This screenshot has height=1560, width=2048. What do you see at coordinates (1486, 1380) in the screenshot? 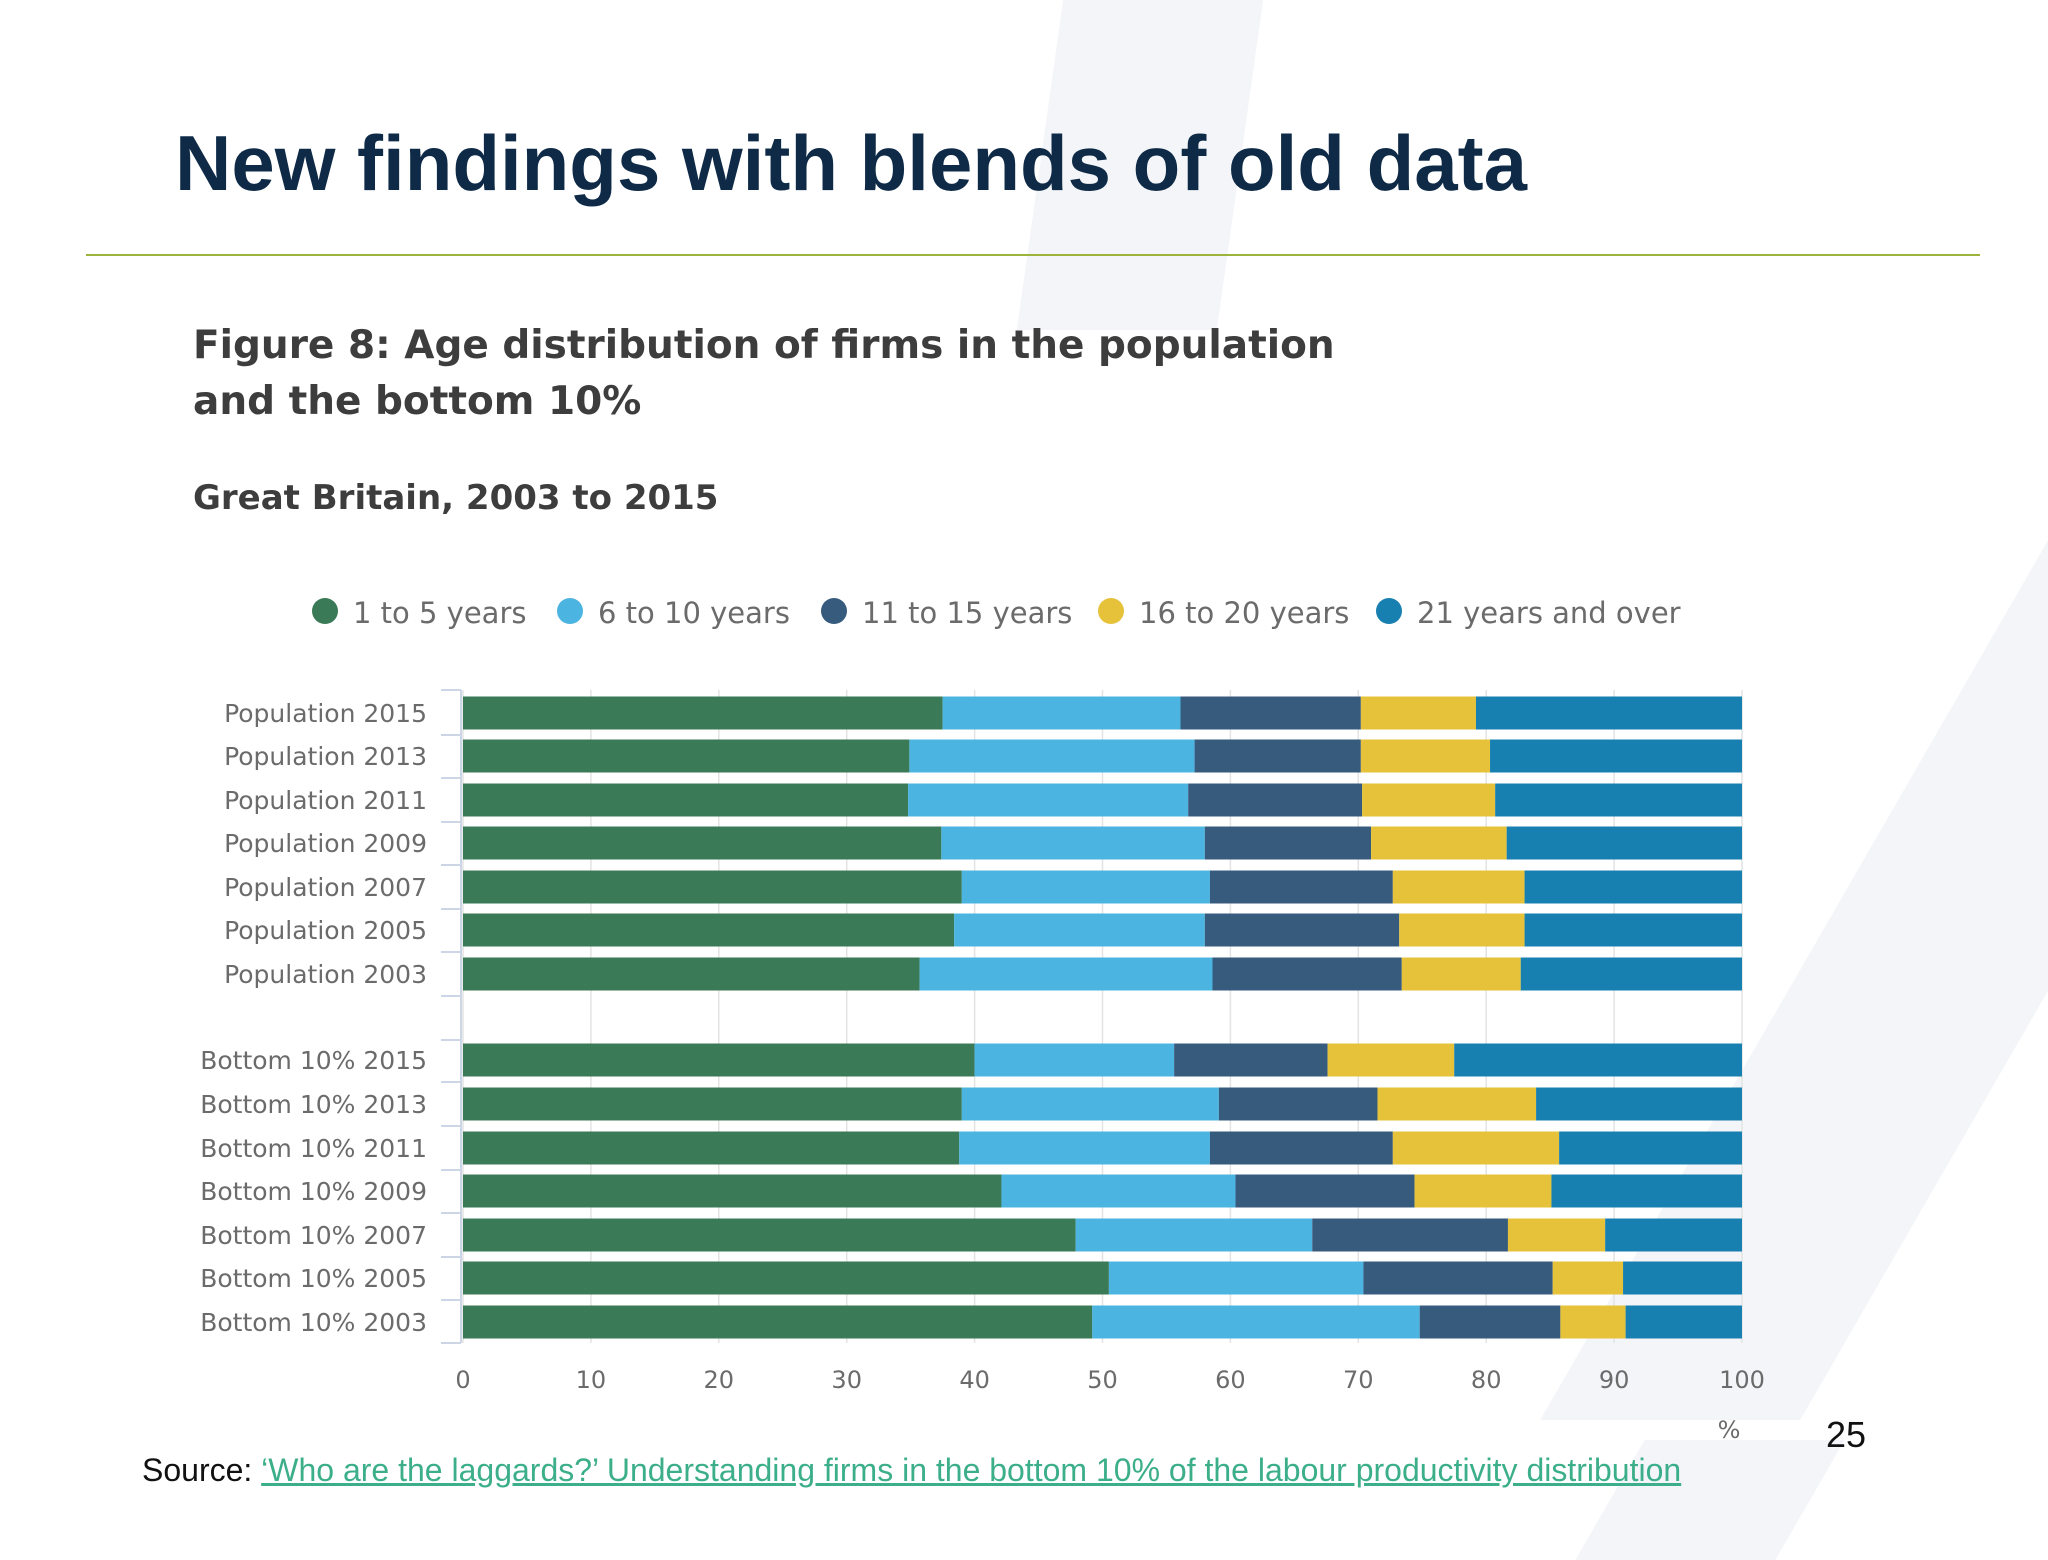
I see `x-tick-label: 80` at bounding box center [1486, 1380].